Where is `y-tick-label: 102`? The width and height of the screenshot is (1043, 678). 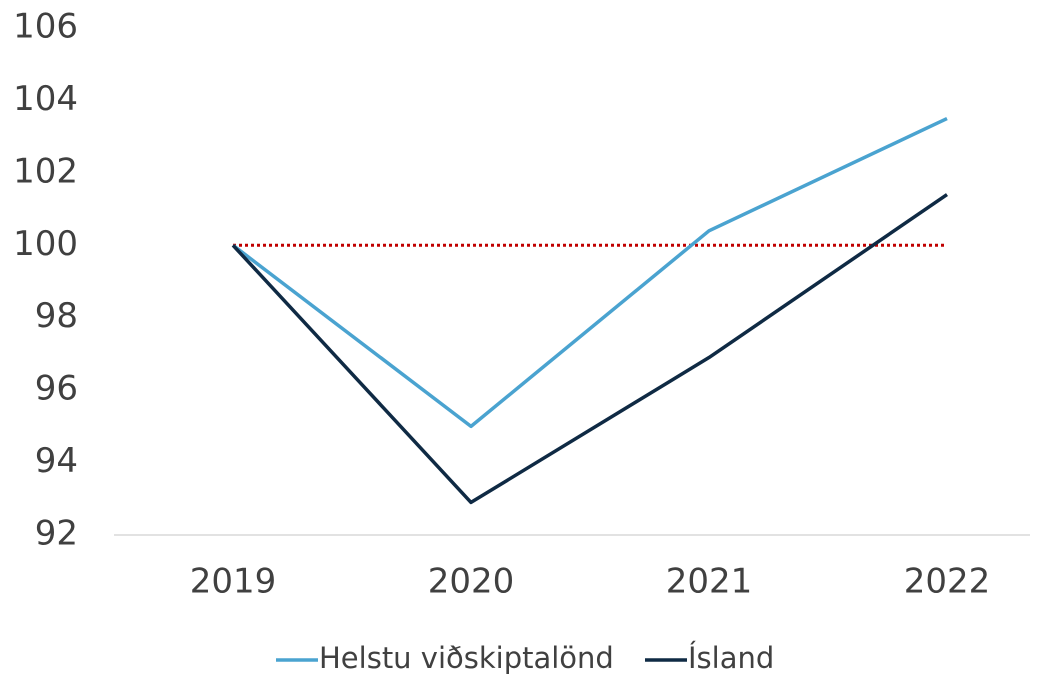 y-tick-label: 102 is located at coordinates (45, 171).